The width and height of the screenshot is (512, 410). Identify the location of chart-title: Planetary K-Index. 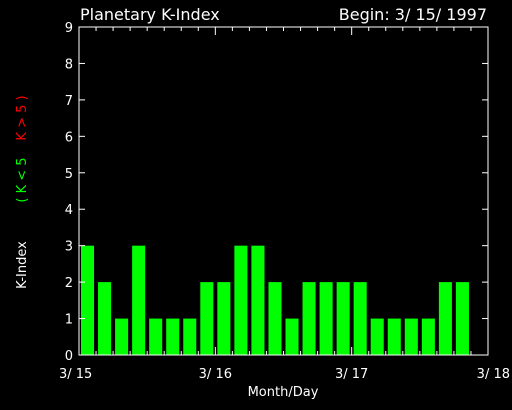
(150, 14).